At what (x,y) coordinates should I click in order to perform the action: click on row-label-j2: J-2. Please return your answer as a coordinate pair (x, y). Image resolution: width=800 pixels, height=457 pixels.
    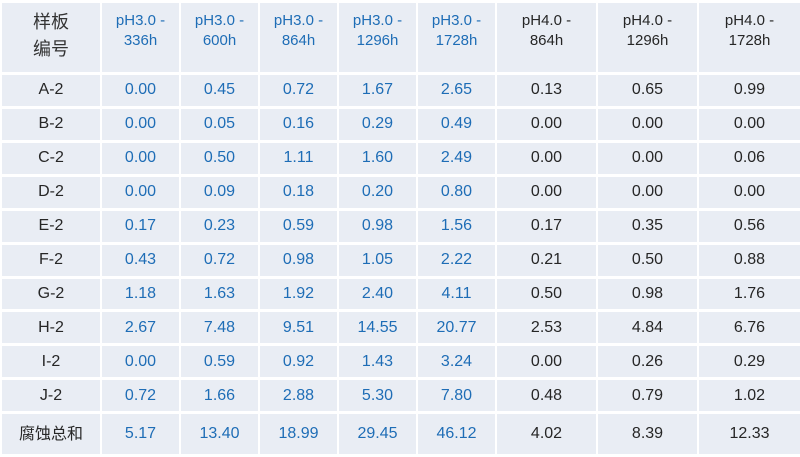
    Looking at the image, I should click on (51, 396).